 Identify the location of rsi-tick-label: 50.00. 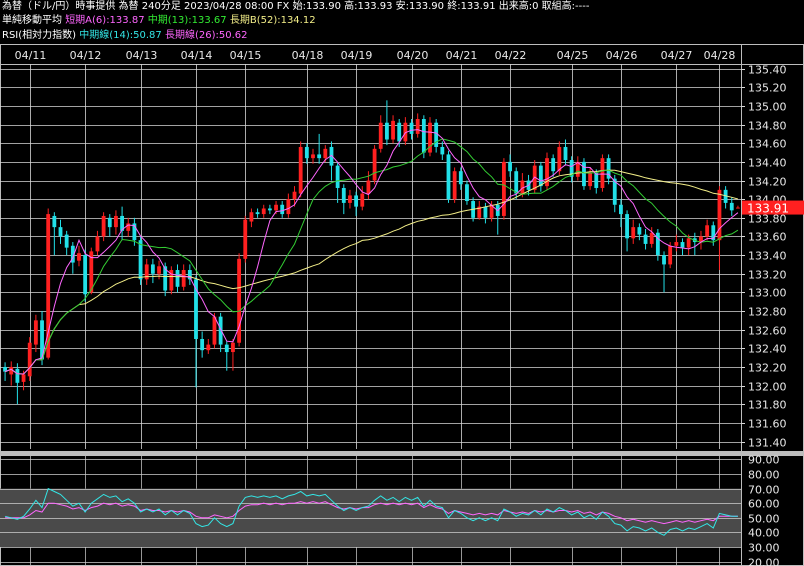
(764, 519).